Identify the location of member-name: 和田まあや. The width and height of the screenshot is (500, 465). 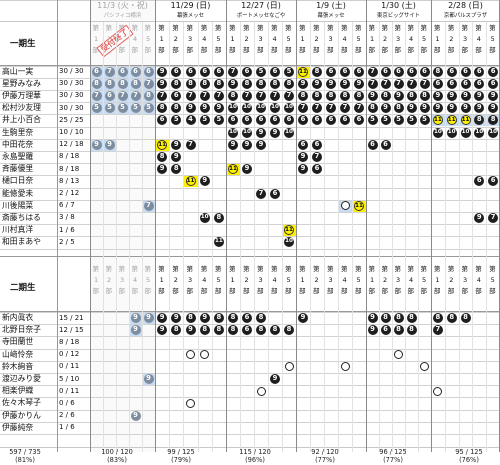
(21, 242).